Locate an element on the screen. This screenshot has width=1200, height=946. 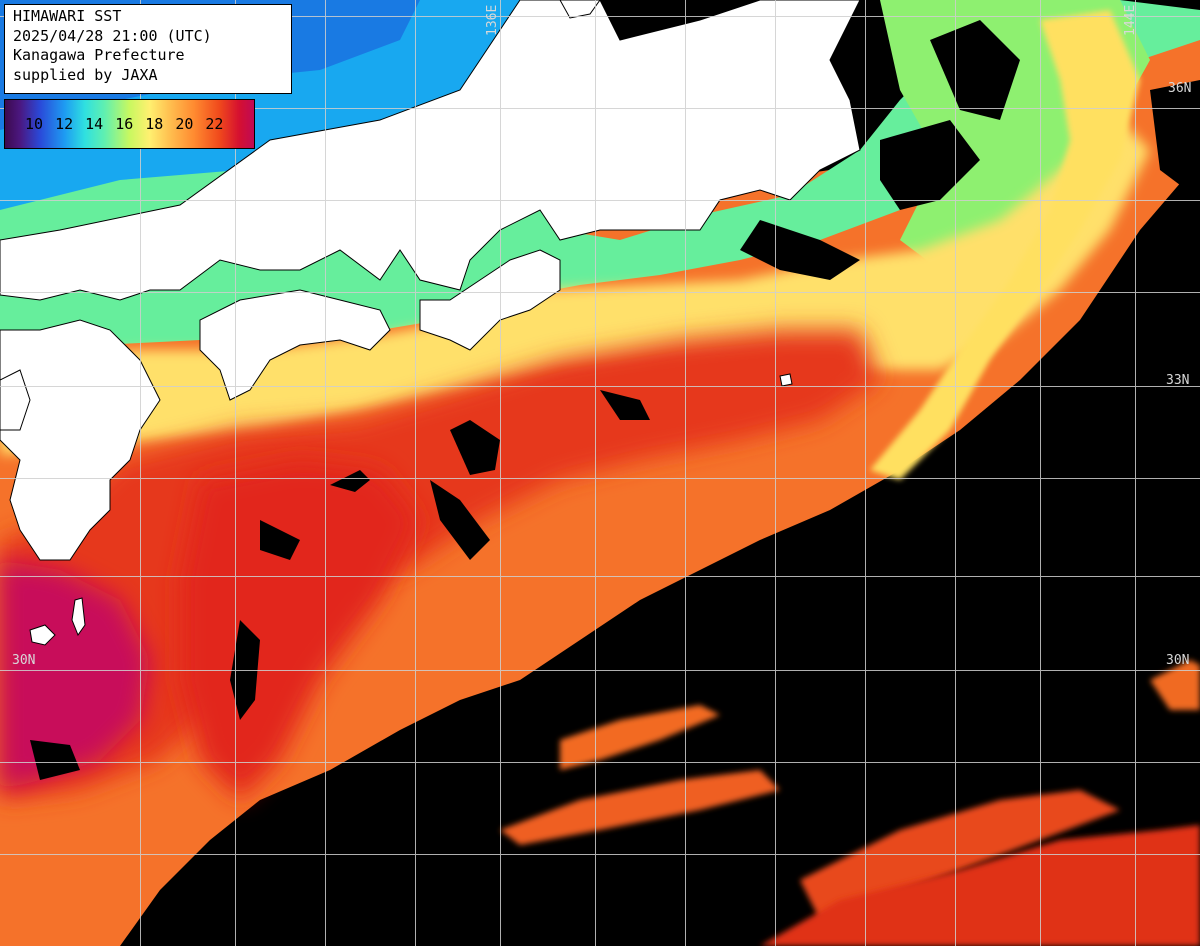
land-tanegashima is located at coordinates (78, 617).